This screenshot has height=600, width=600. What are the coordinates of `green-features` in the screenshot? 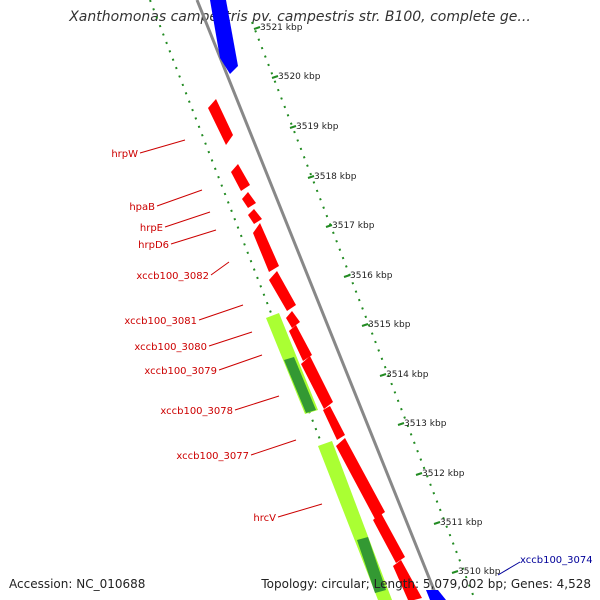 It's located at (329, 456).